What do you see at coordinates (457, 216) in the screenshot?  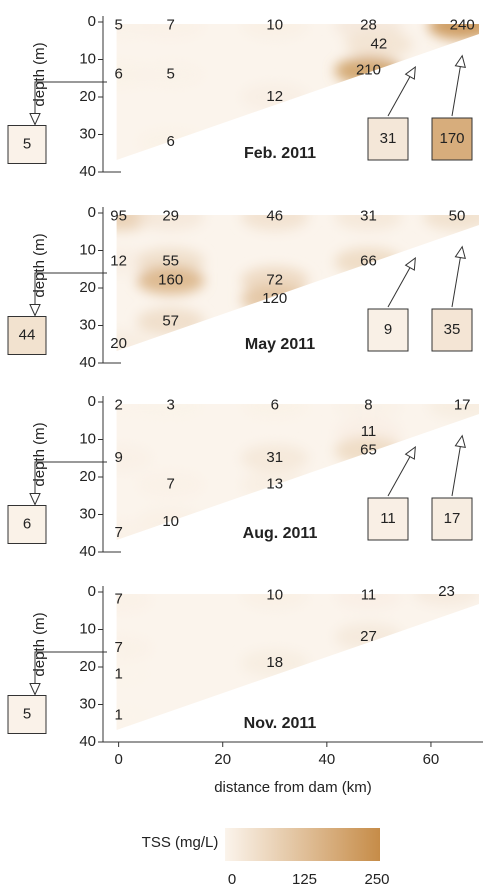 I see `tss-label: 50` at bounding box center [457, 216].